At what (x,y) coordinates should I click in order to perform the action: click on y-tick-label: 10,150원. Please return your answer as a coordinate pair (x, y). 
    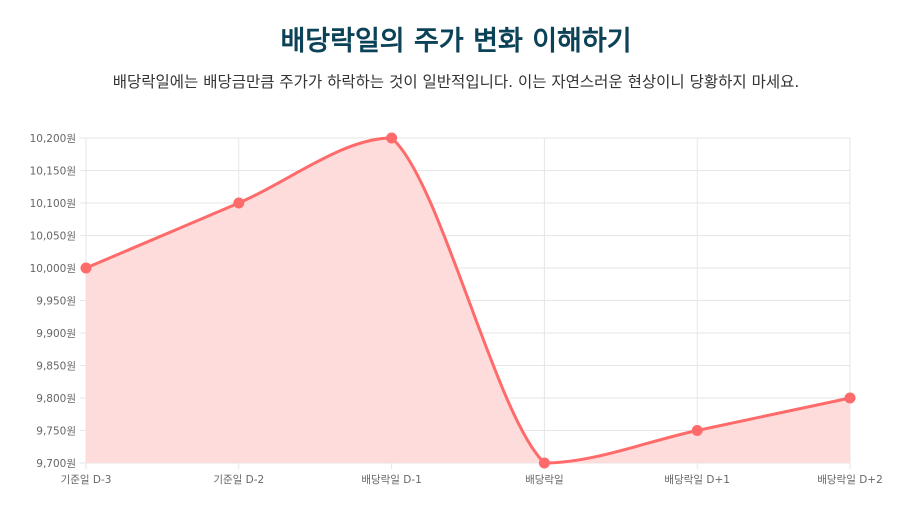
    Looking at the image, I should click on (53, 172).